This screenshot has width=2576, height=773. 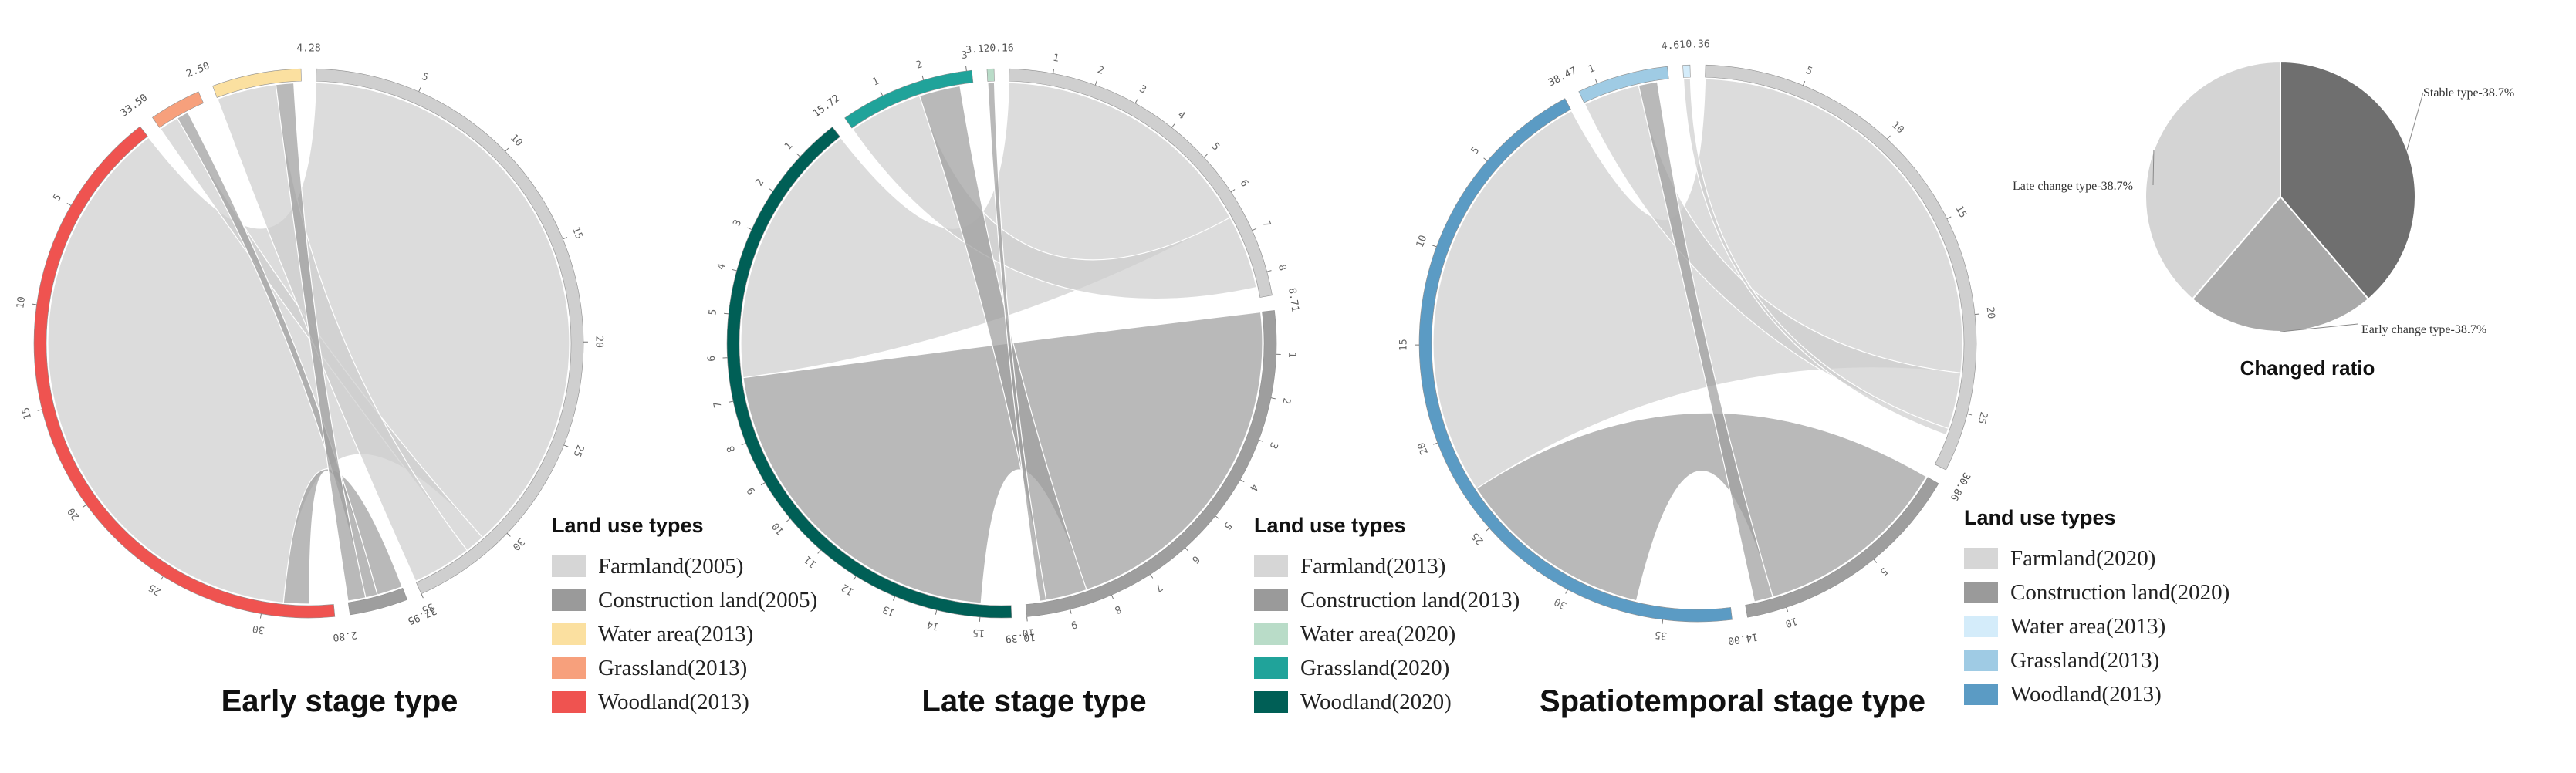 I want to click on ribbon-construction-land-2013-to-water-area-2020, so click(x=1017, y=342).